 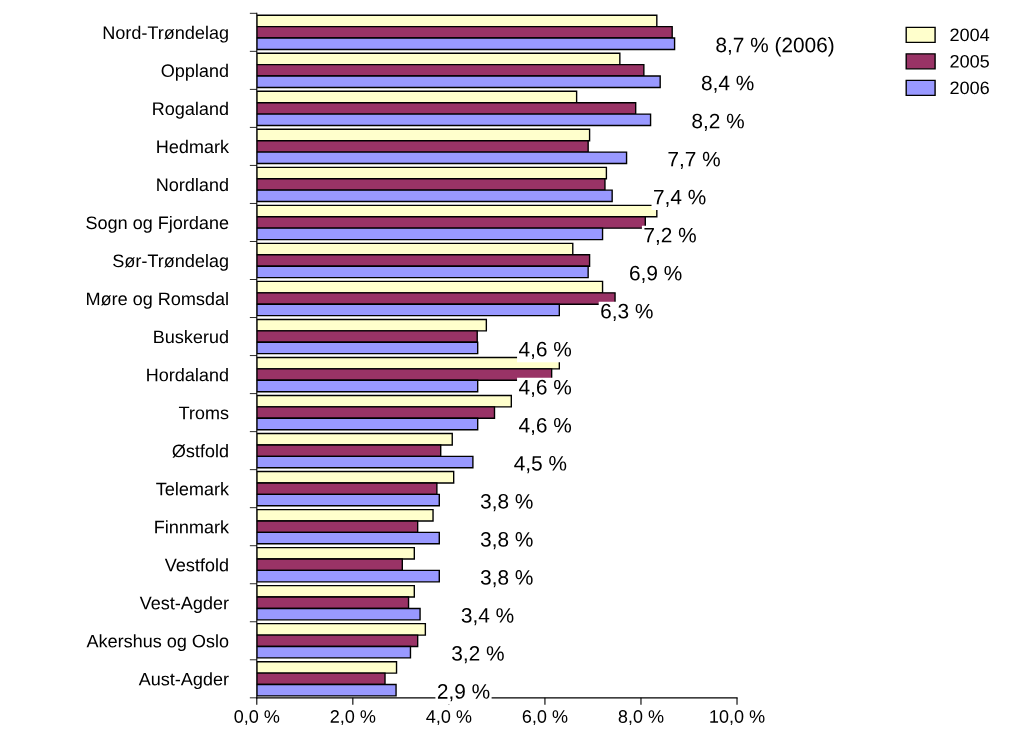 What do you see at coordinates (157, 224) in the screenshot?
I see `y-tick-label: Sogn og Fjordane` at bounding box center [157, 224].